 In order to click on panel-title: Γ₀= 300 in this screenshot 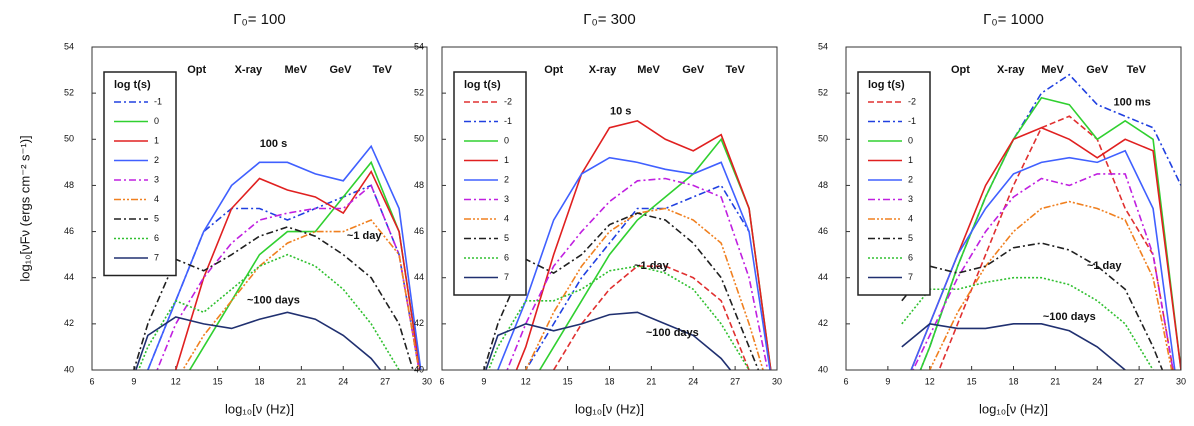, I will do `click(609, 19)`.